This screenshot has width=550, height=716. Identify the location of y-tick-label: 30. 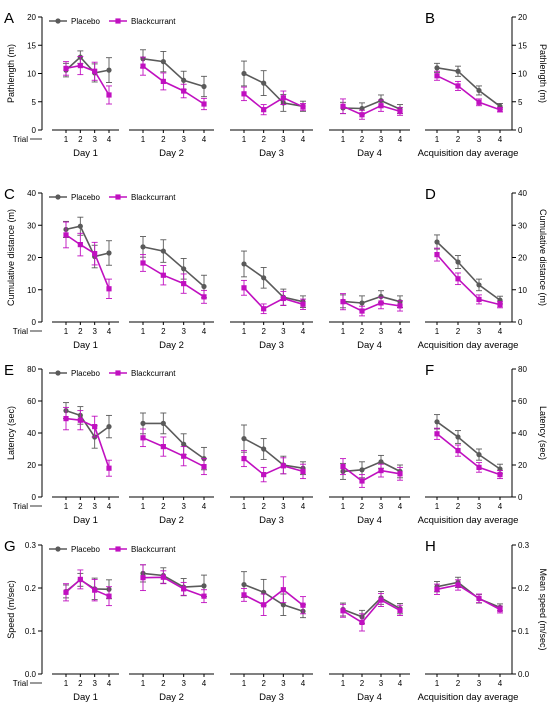
(31, 225).